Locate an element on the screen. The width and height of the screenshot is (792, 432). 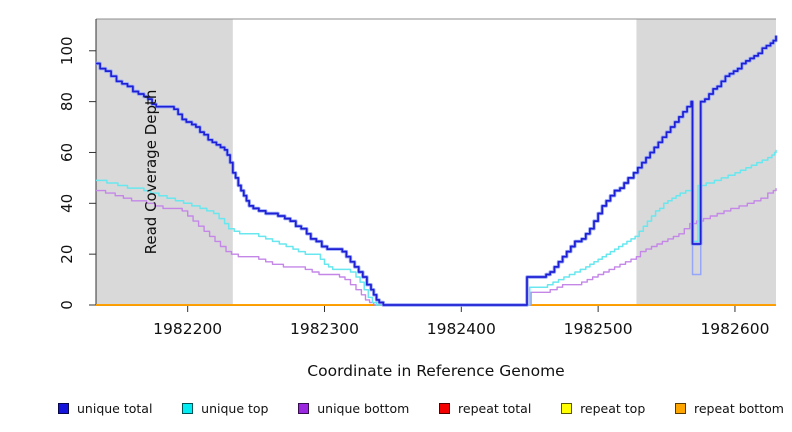
legend-swatch-unique-top is located at coordinates (188, 408).